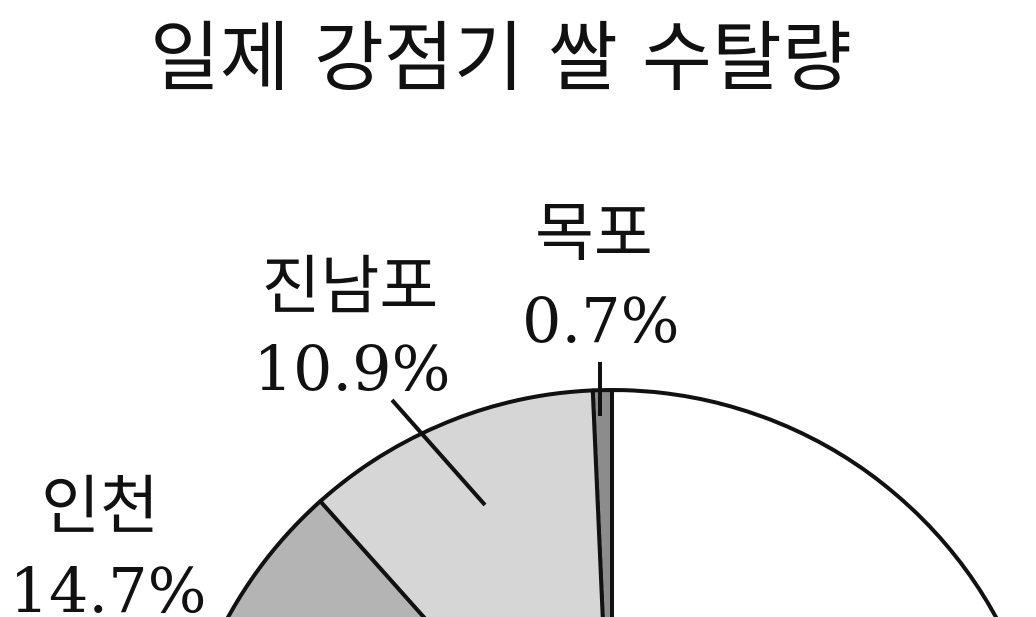 The width and height of the screenshot is (1036, 617). Describe the element at coordinates (501, 57) in the screenshot. I see `chart-title: 일제 강점기 쌀 수탈량` at that location.